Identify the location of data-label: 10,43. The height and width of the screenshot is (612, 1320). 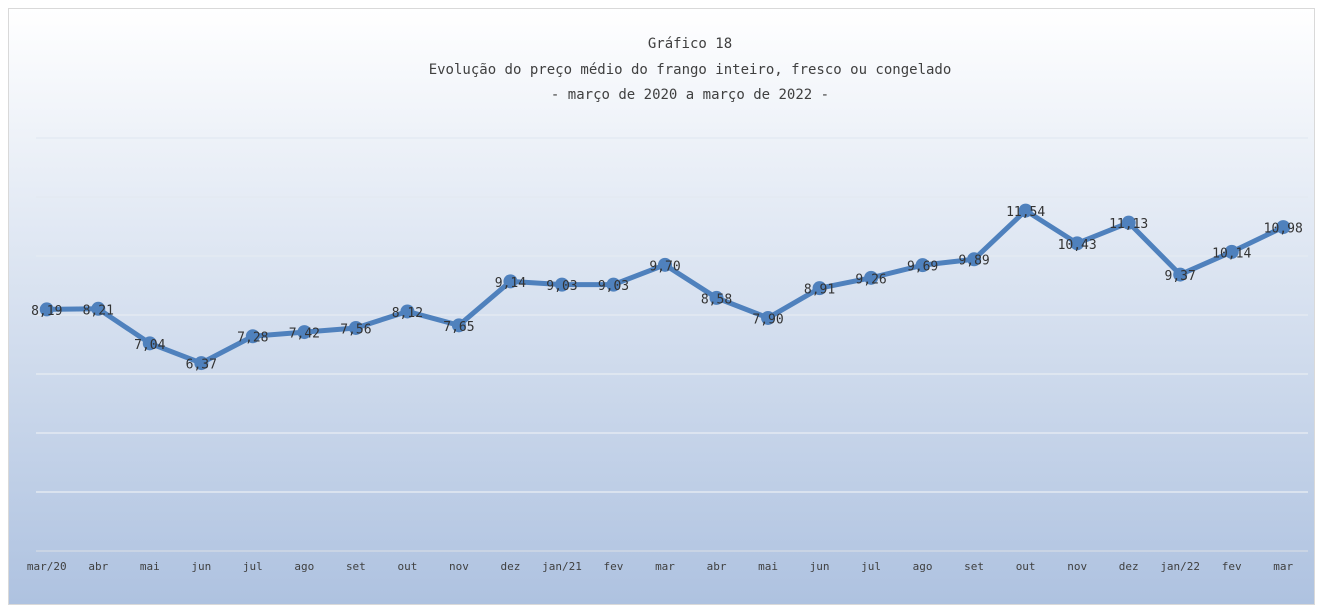
(1077, 245).